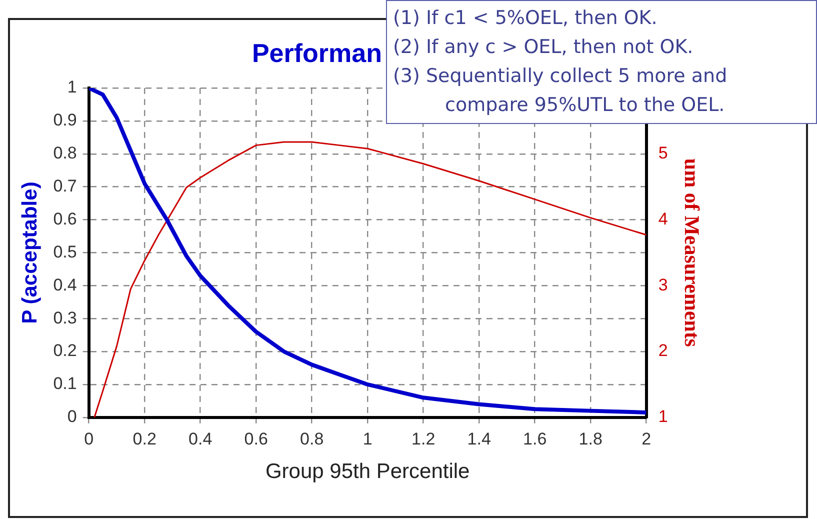 Image resolution: width=817 pixels, height=519 pixels. Describe the element at coordinates (89, 438) in the screenshot. I see `x-tick-label: 0` at that location.